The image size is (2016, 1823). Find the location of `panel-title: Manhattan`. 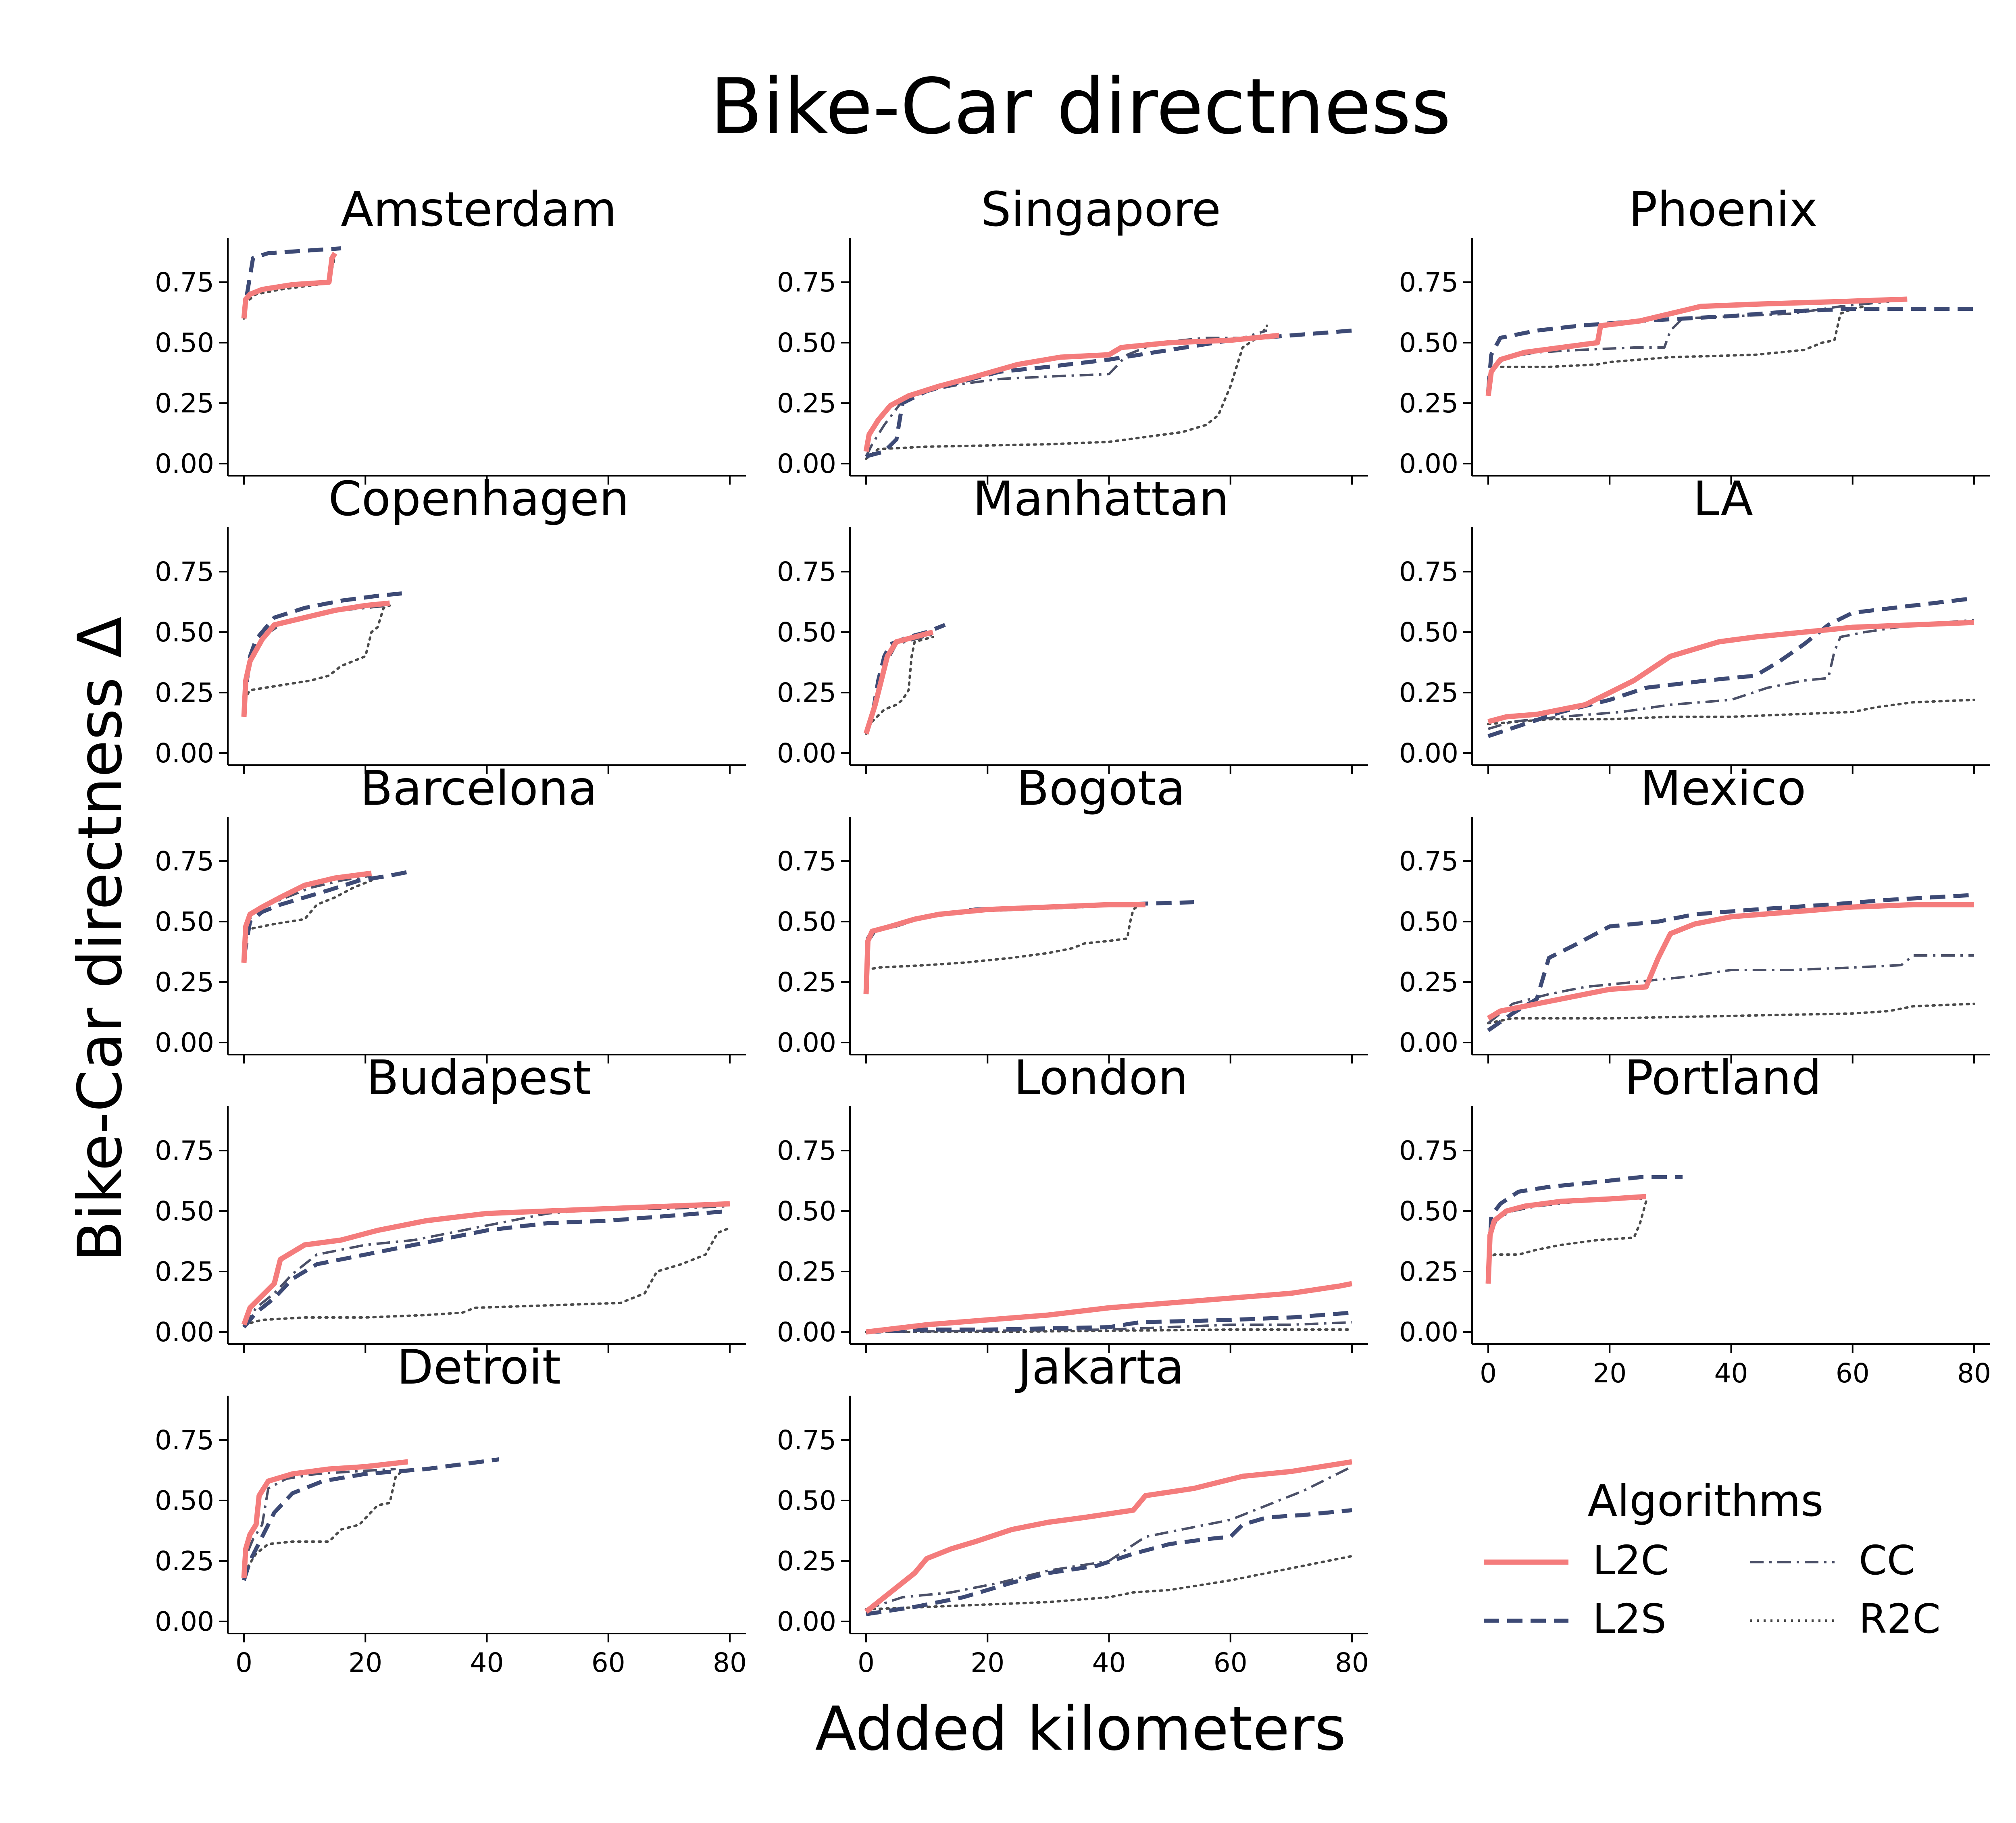

panel-title: Manhattan is located at coordinates (1101, 499).